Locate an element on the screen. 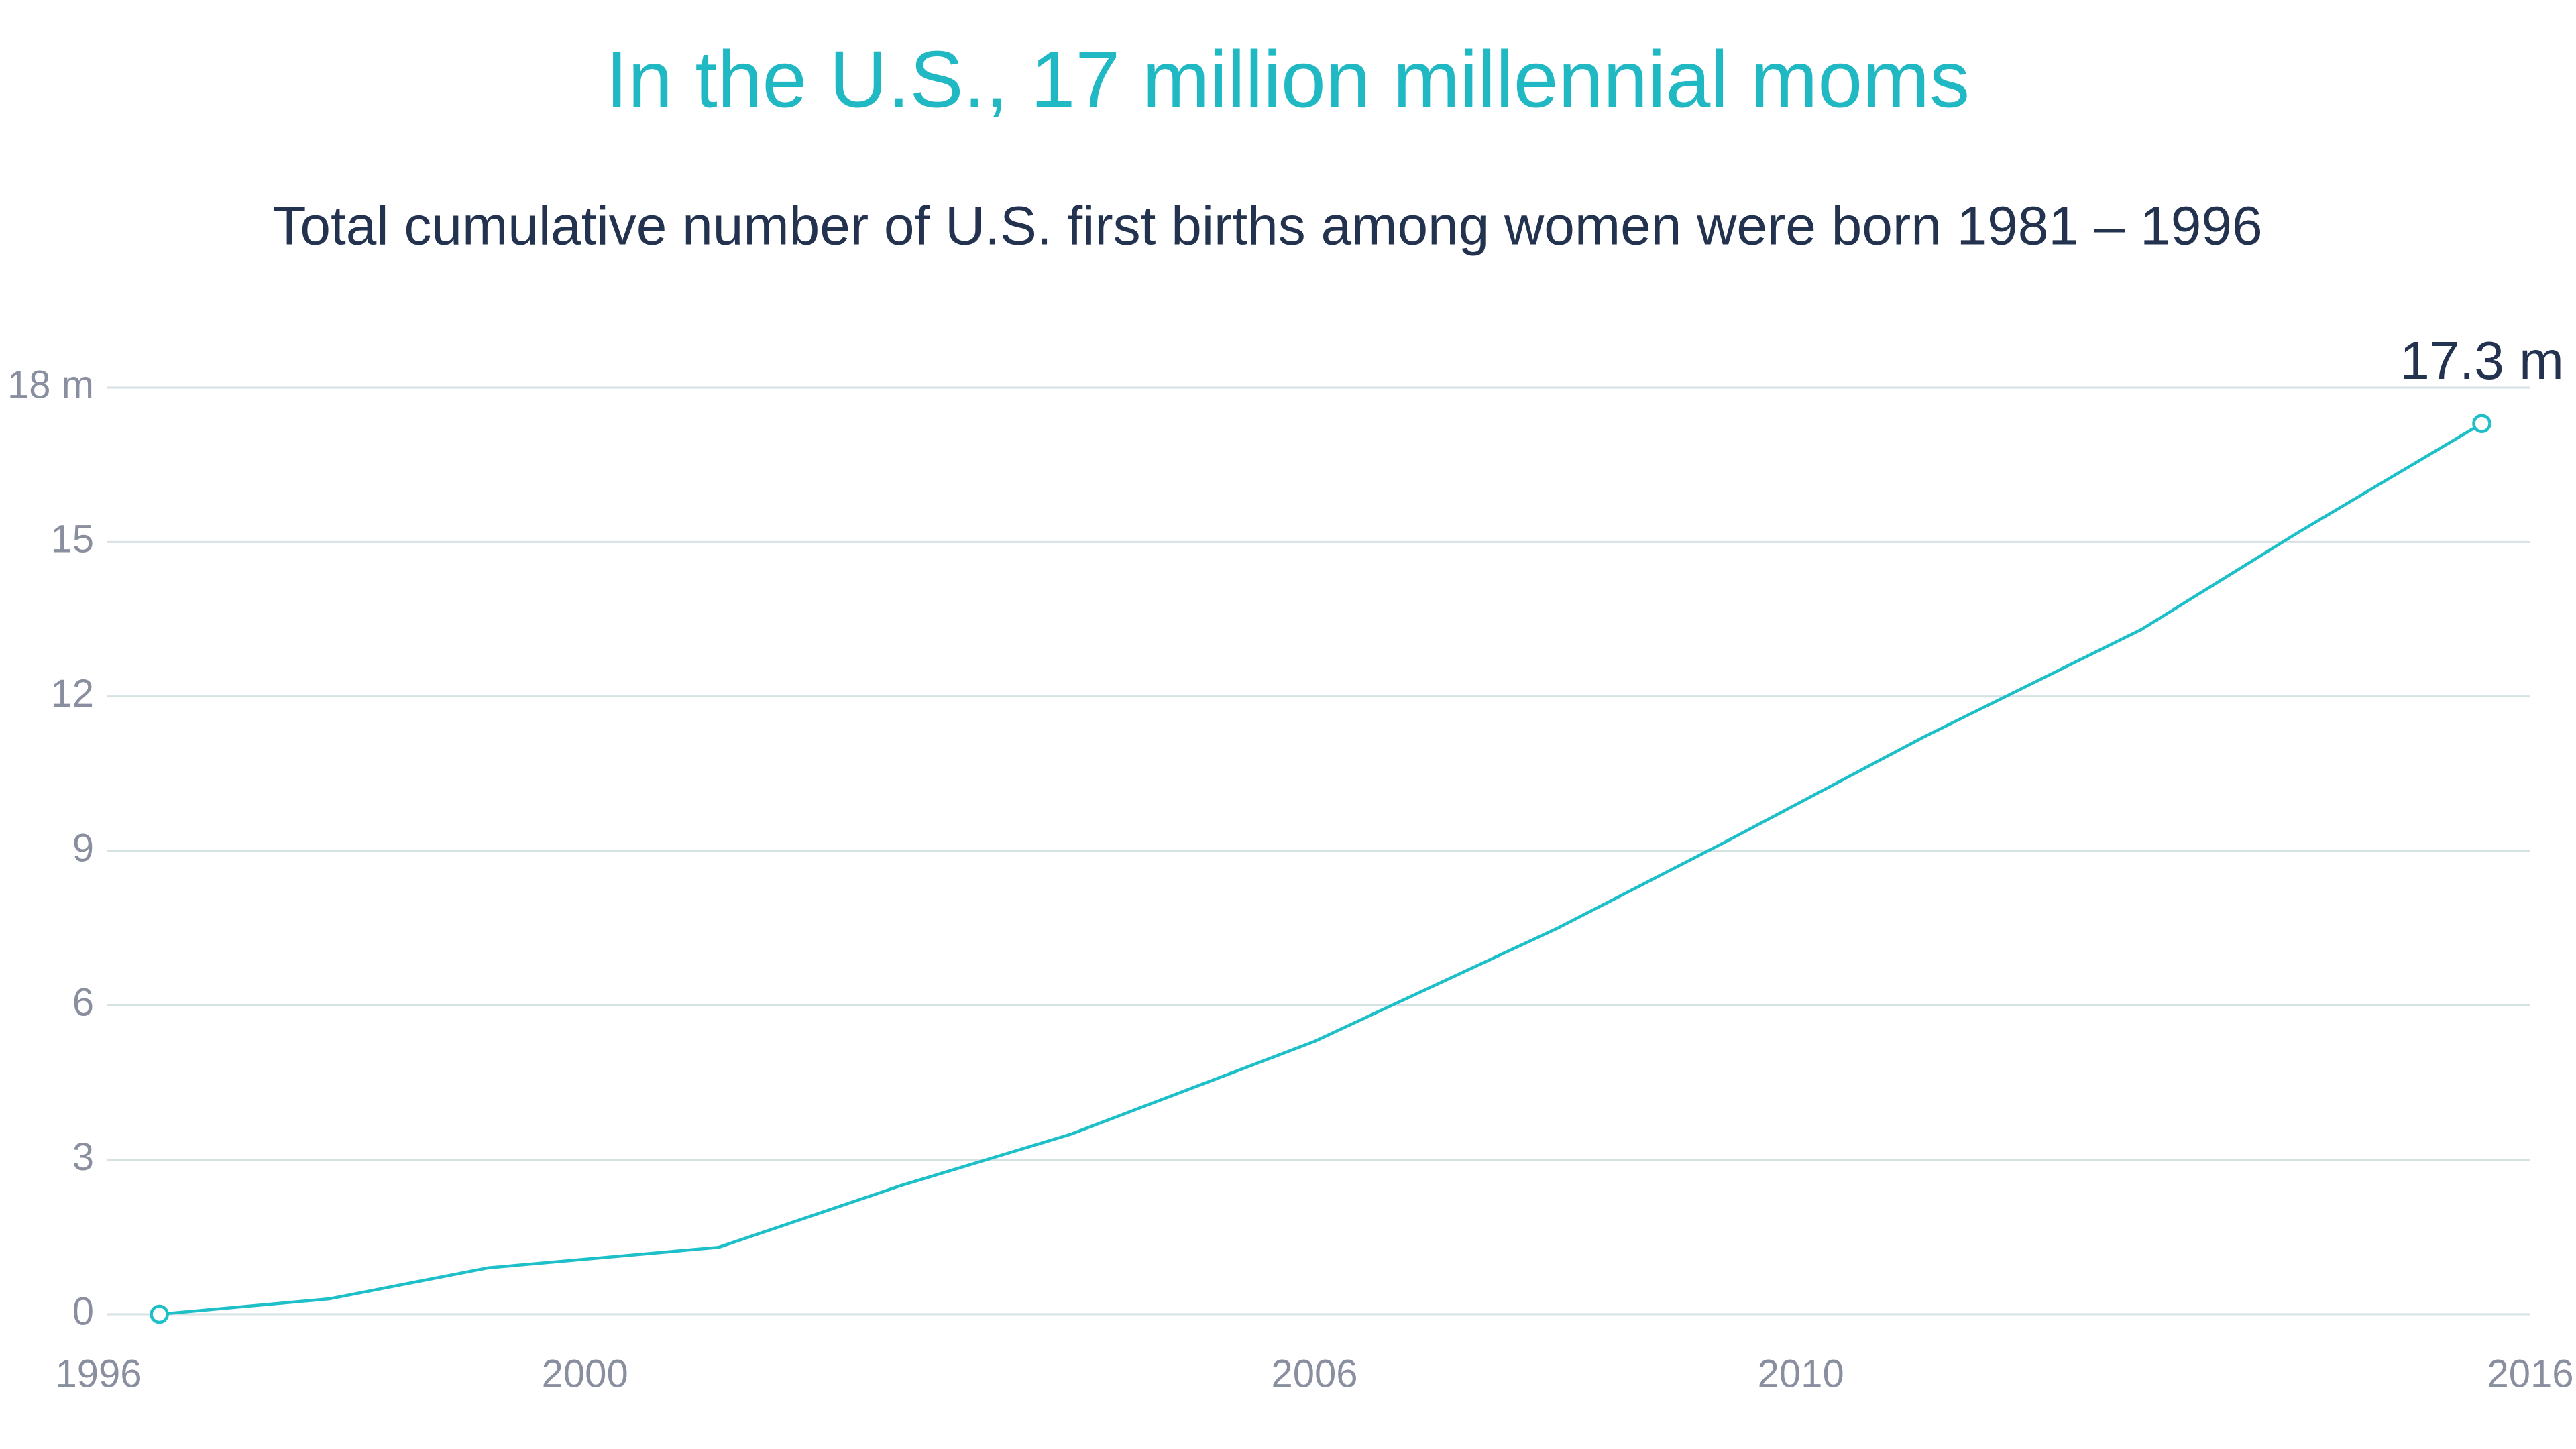  chart-title: In the U.S., 17 million millennial moms is located at coordinates (1288, 80).